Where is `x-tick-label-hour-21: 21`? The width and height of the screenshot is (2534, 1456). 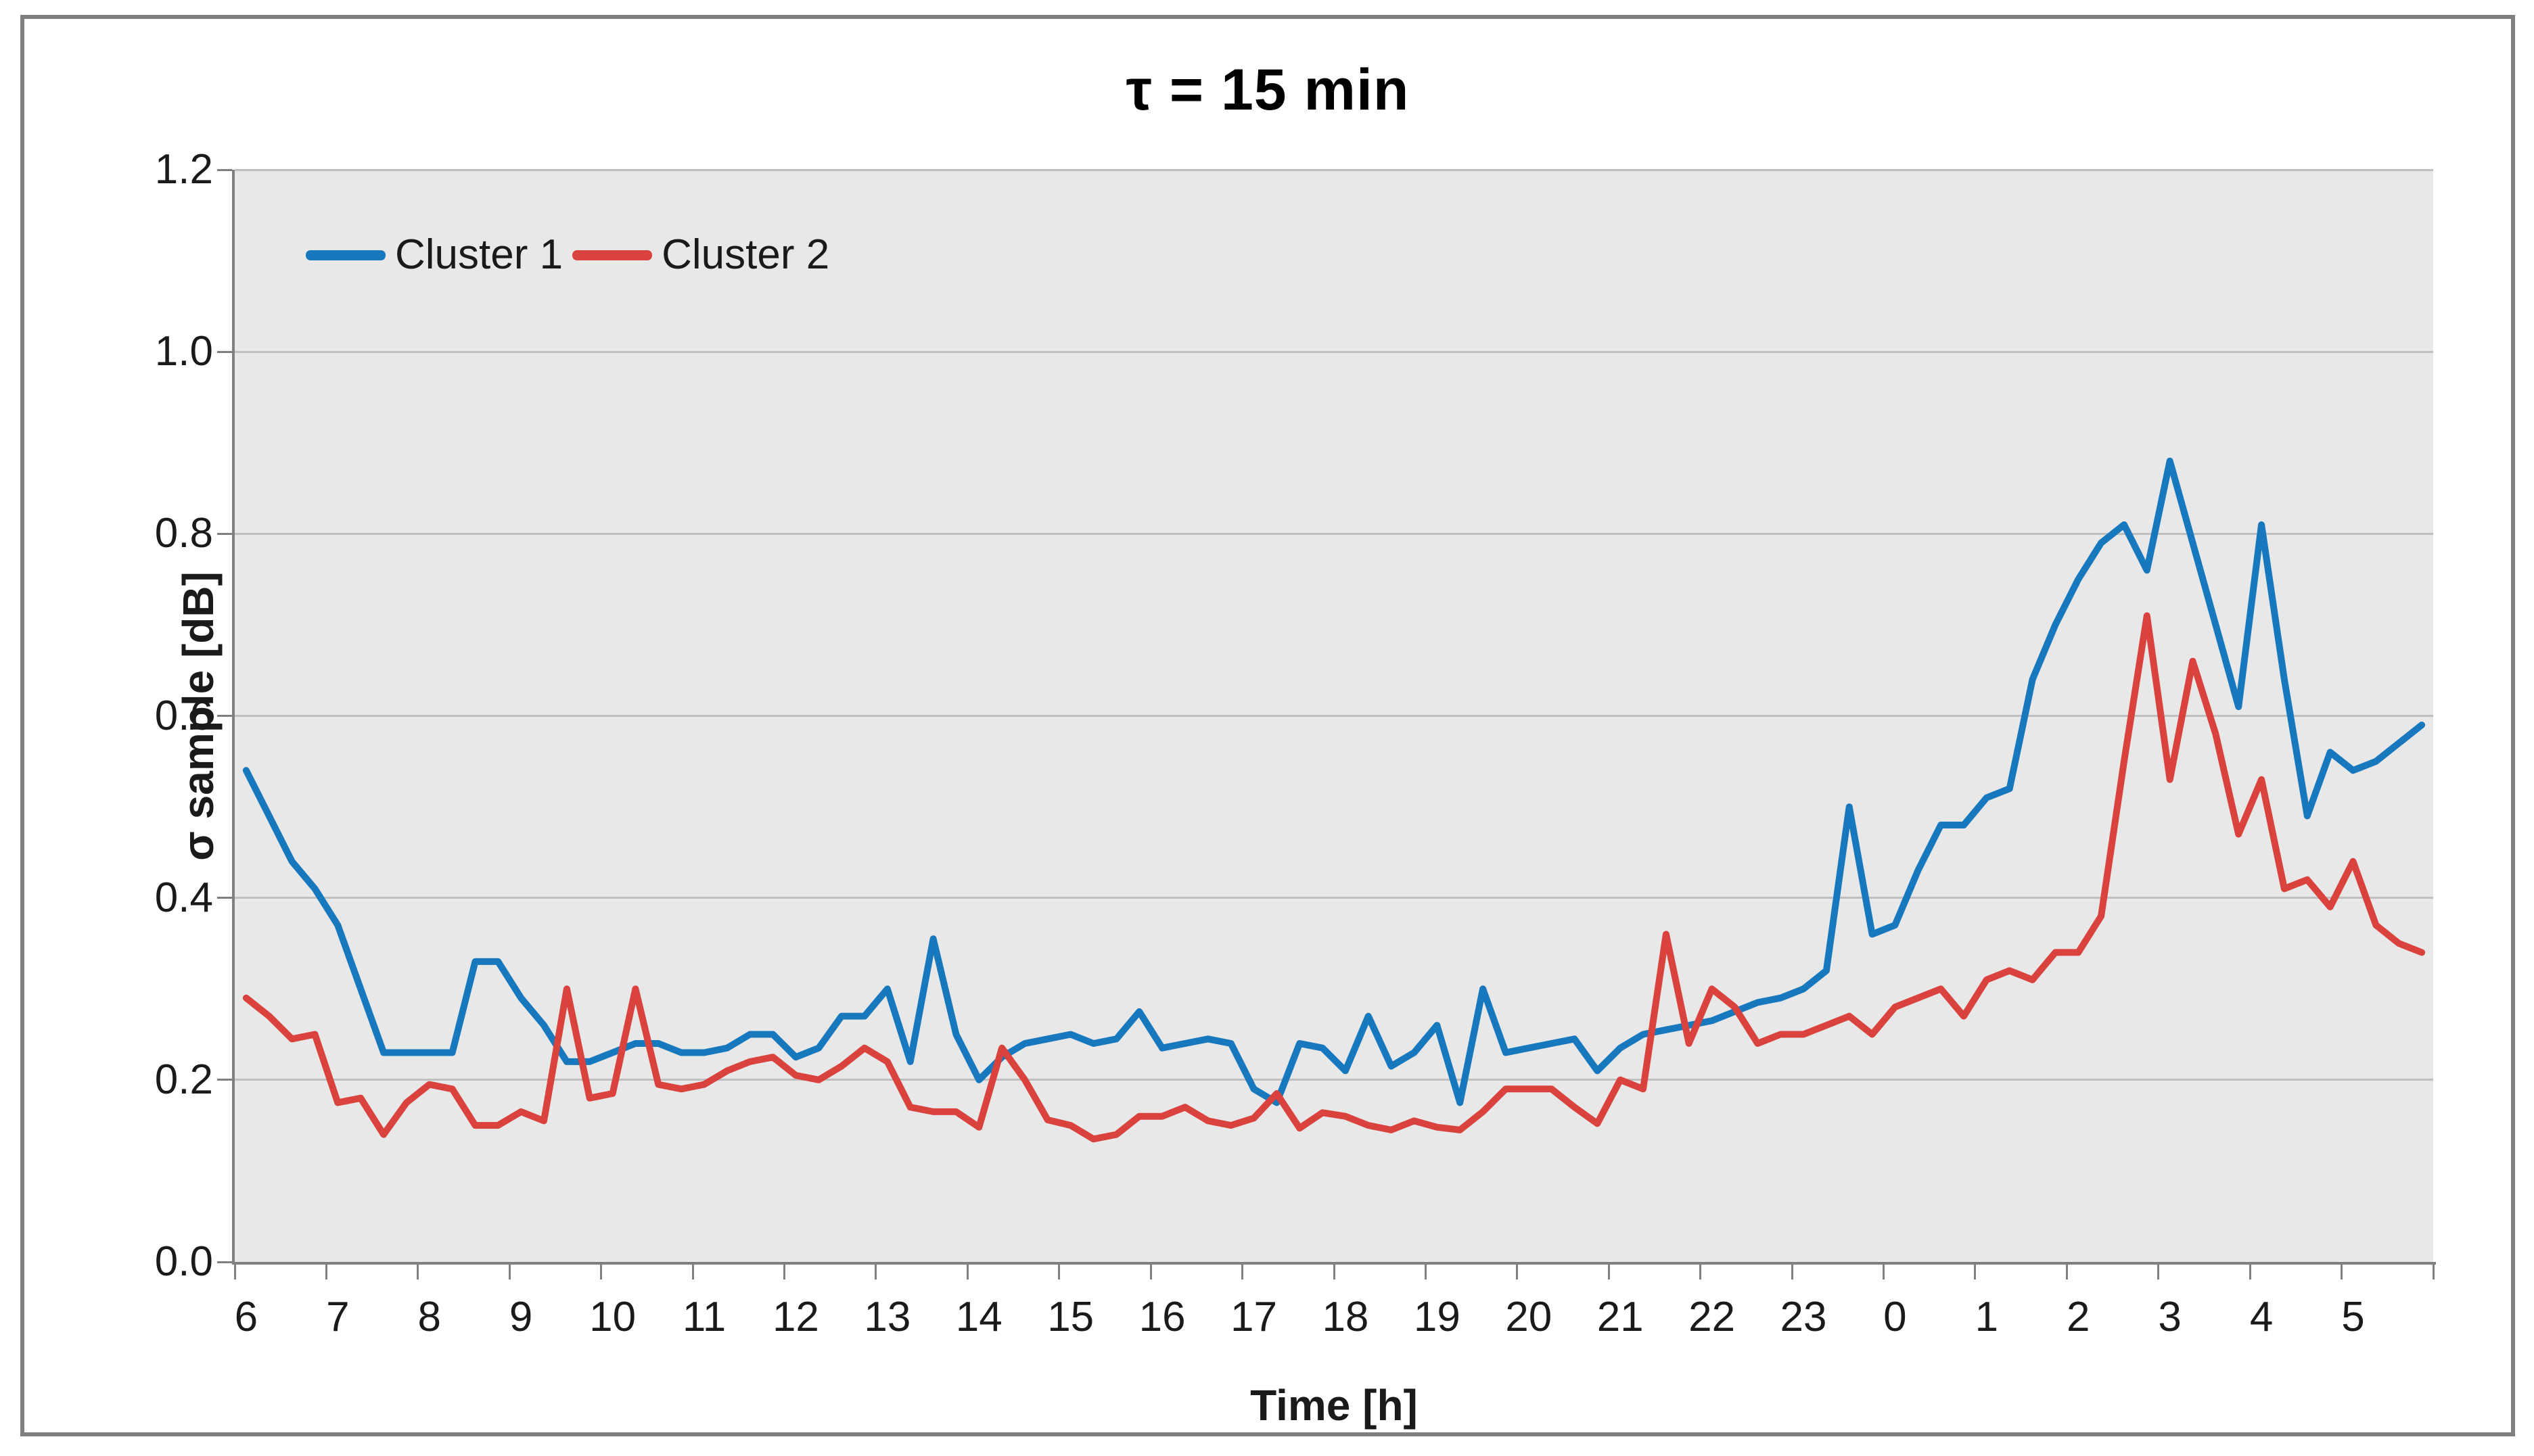
x-tick-label-hour-21: 21 is located at coordinates (1620, 1317).